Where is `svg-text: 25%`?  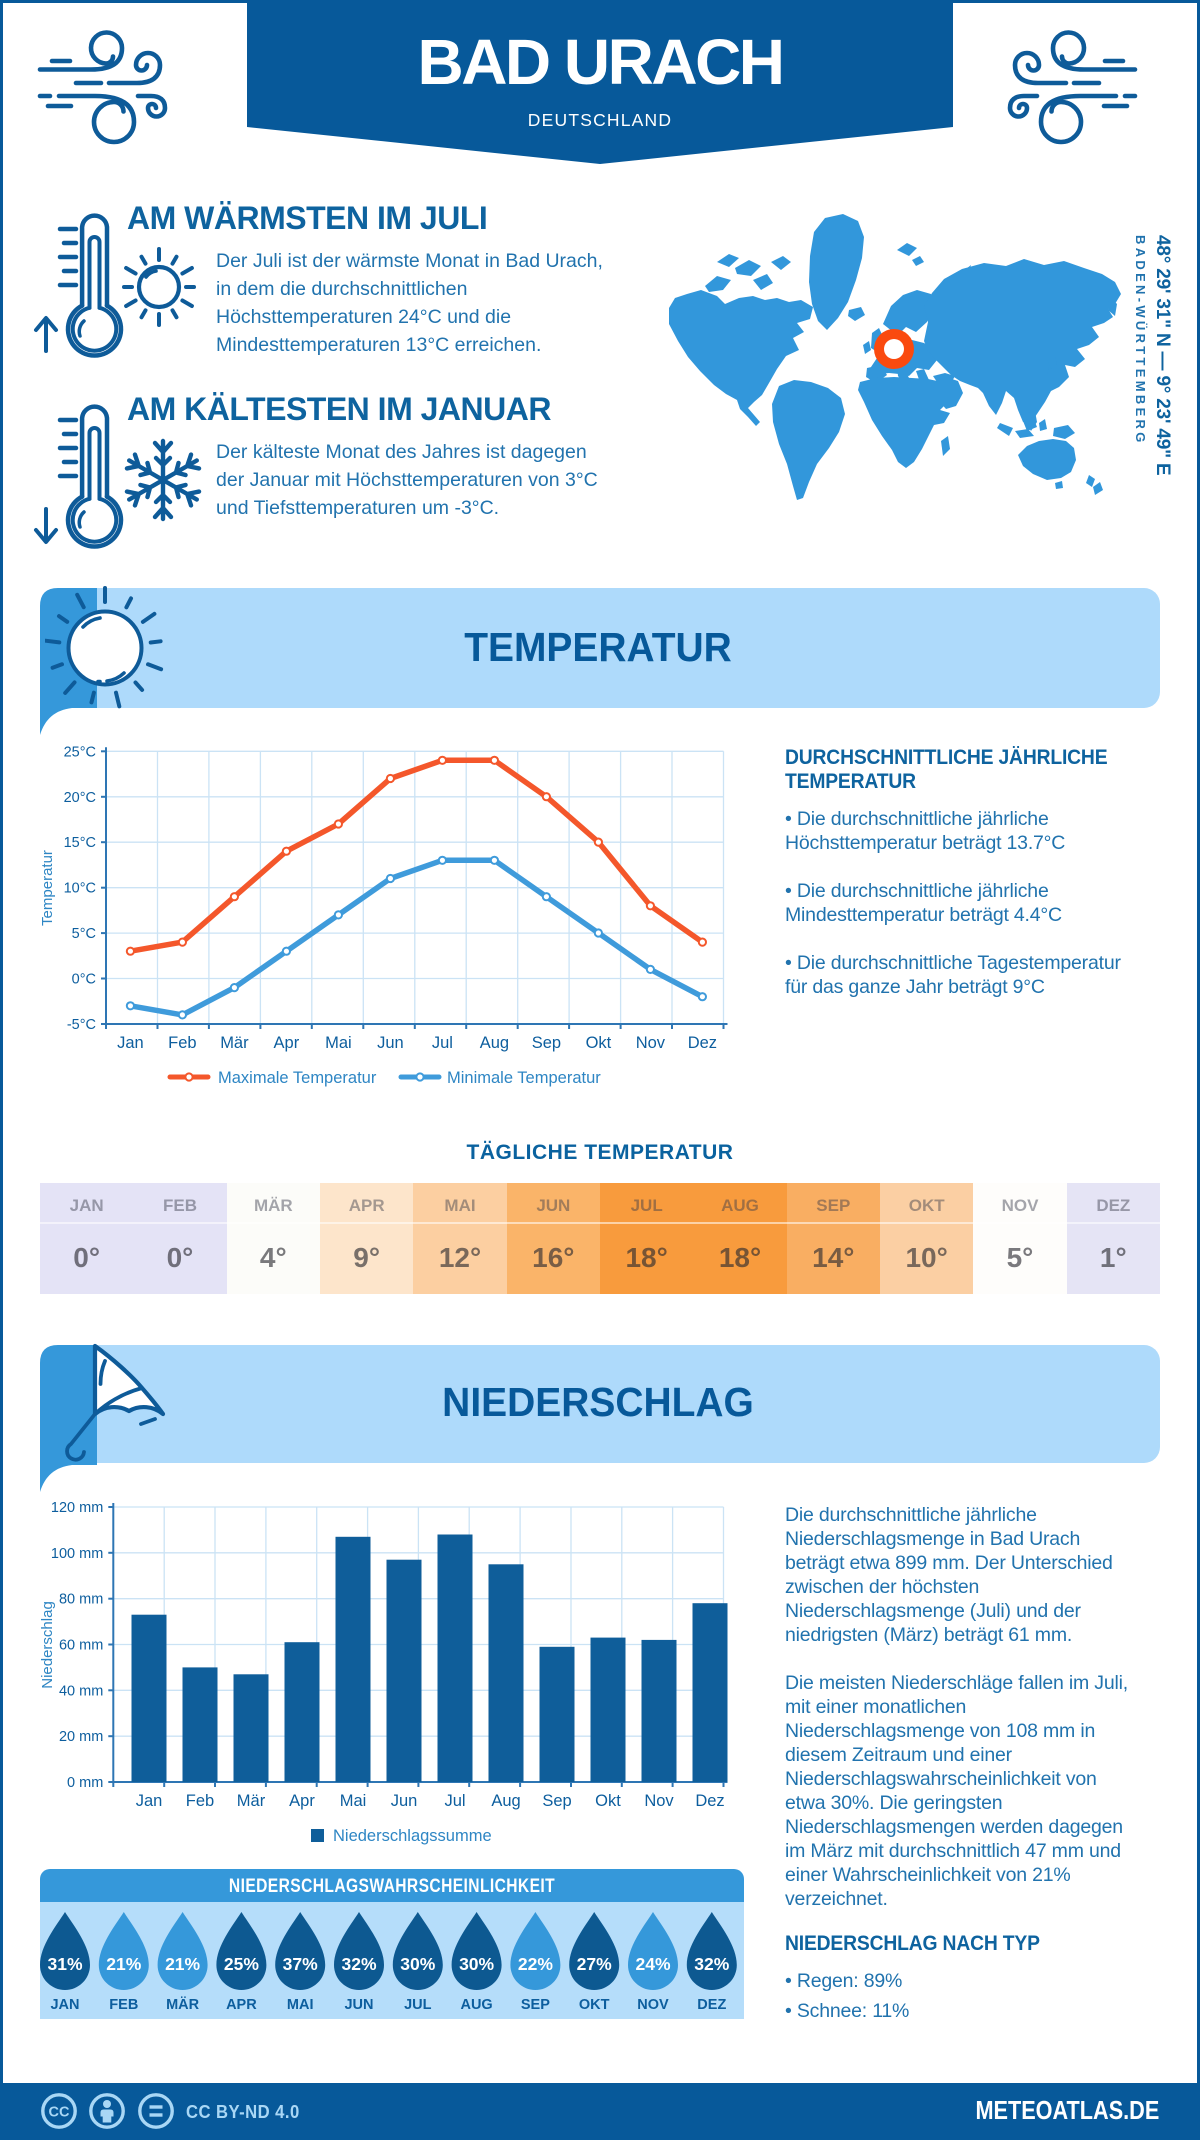
svg-text: 25% is located at coordinates (241, 1964).